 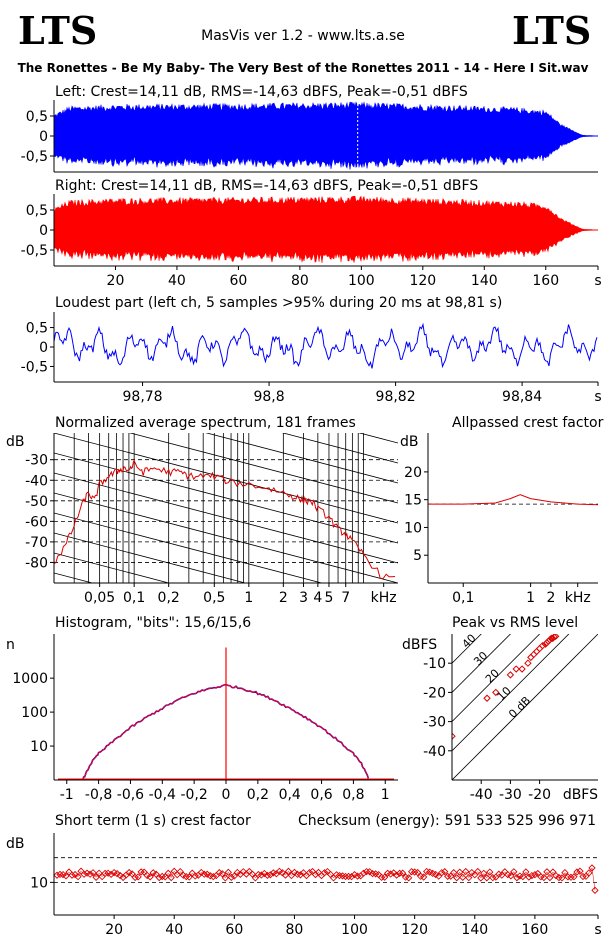 I want to click on right-waveform-xtick-label: 60, so click(x=238, y=281).